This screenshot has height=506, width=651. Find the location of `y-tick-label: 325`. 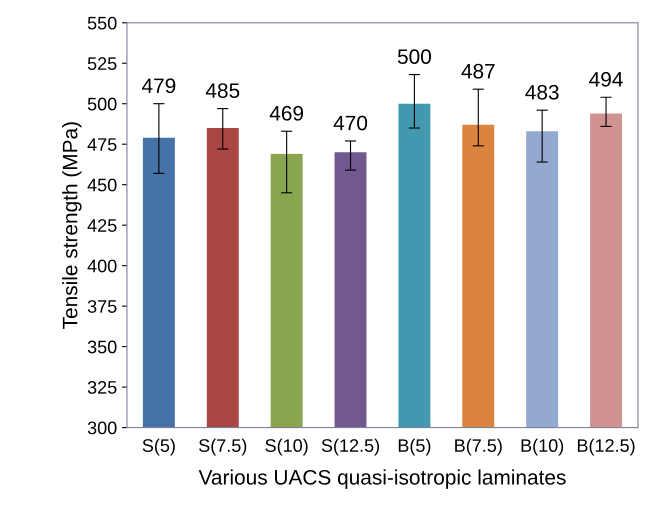

y-tick-label: 325 is located at coordinates (102, 387).